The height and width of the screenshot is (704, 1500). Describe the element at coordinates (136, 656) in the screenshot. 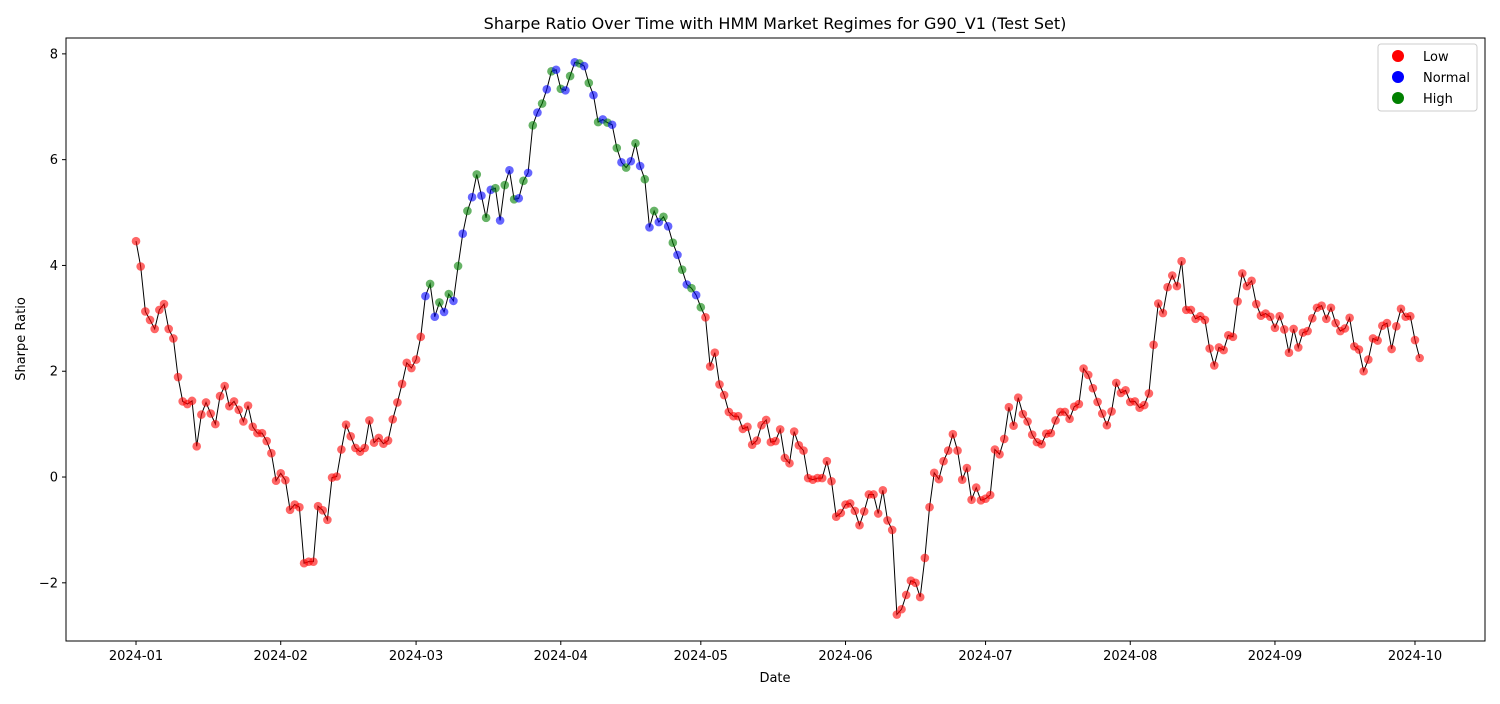

I see `x-tick-label: 2024-01` at that location.